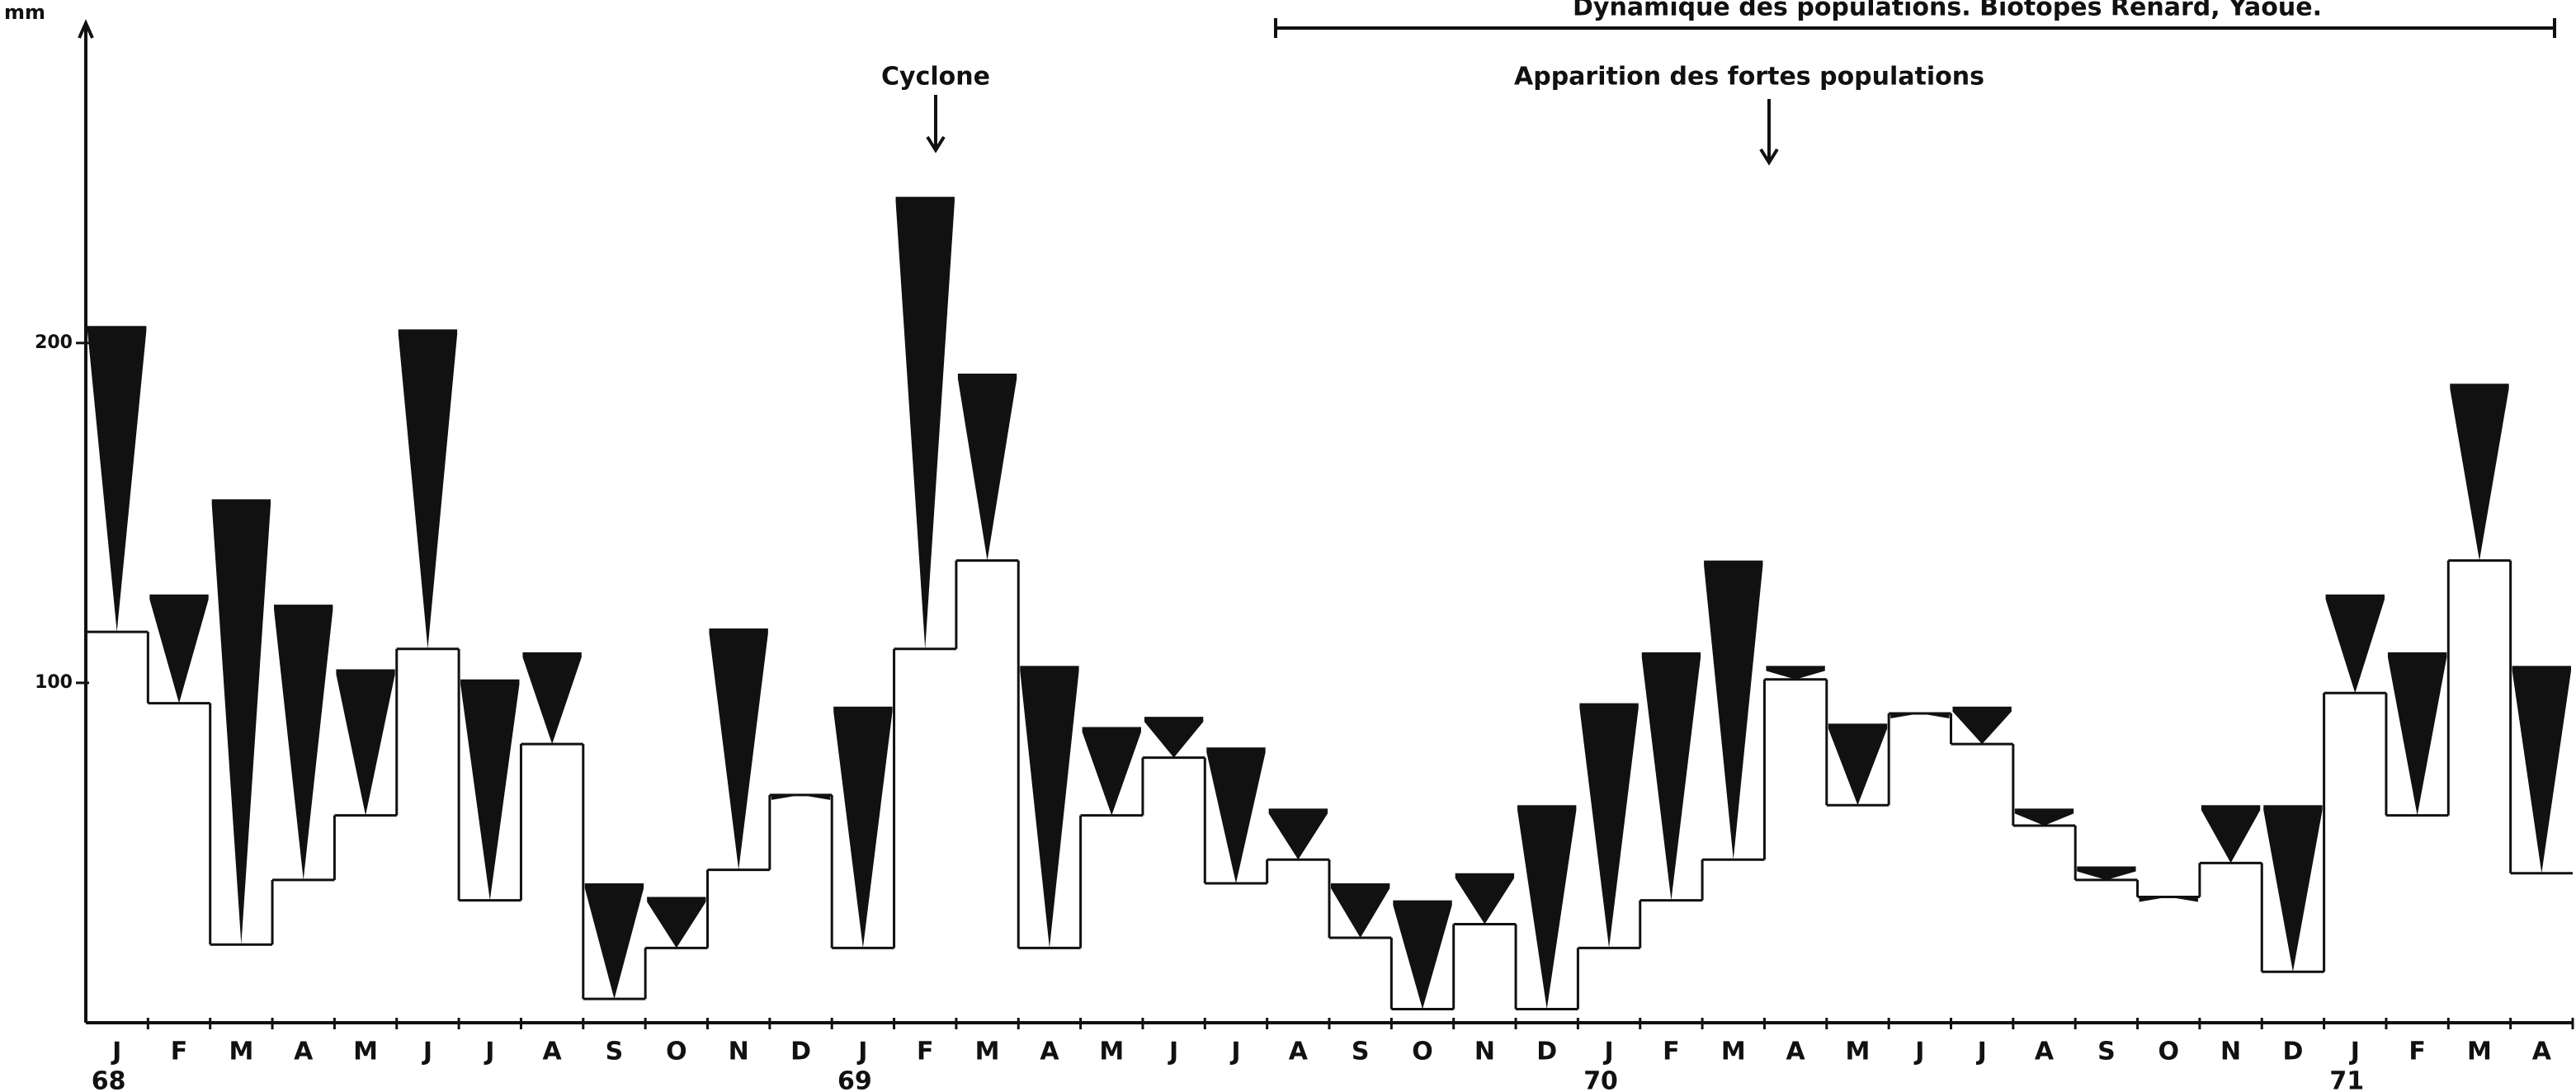  I want to click on y-tick-label: 200, so click(54, 342).